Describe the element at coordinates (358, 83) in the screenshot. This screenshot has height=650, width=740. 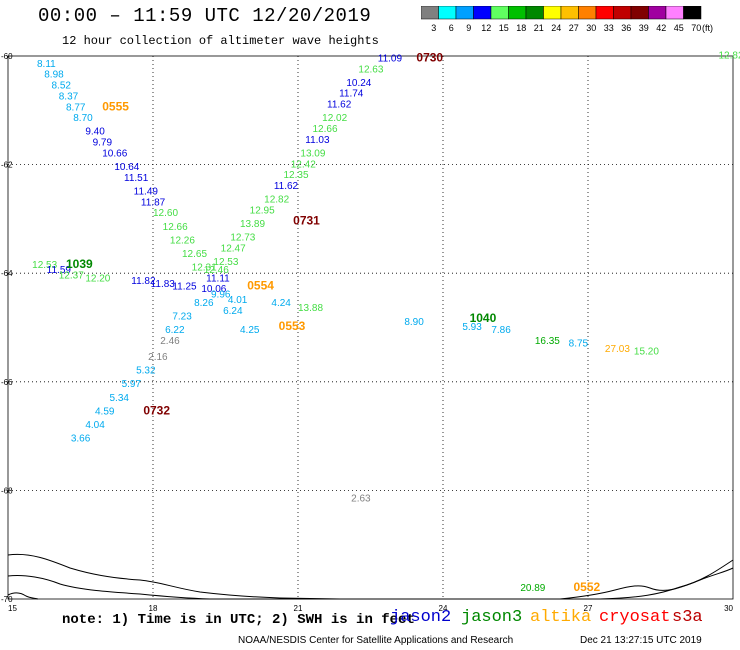
I see `swh-value: 10.24` at that location.